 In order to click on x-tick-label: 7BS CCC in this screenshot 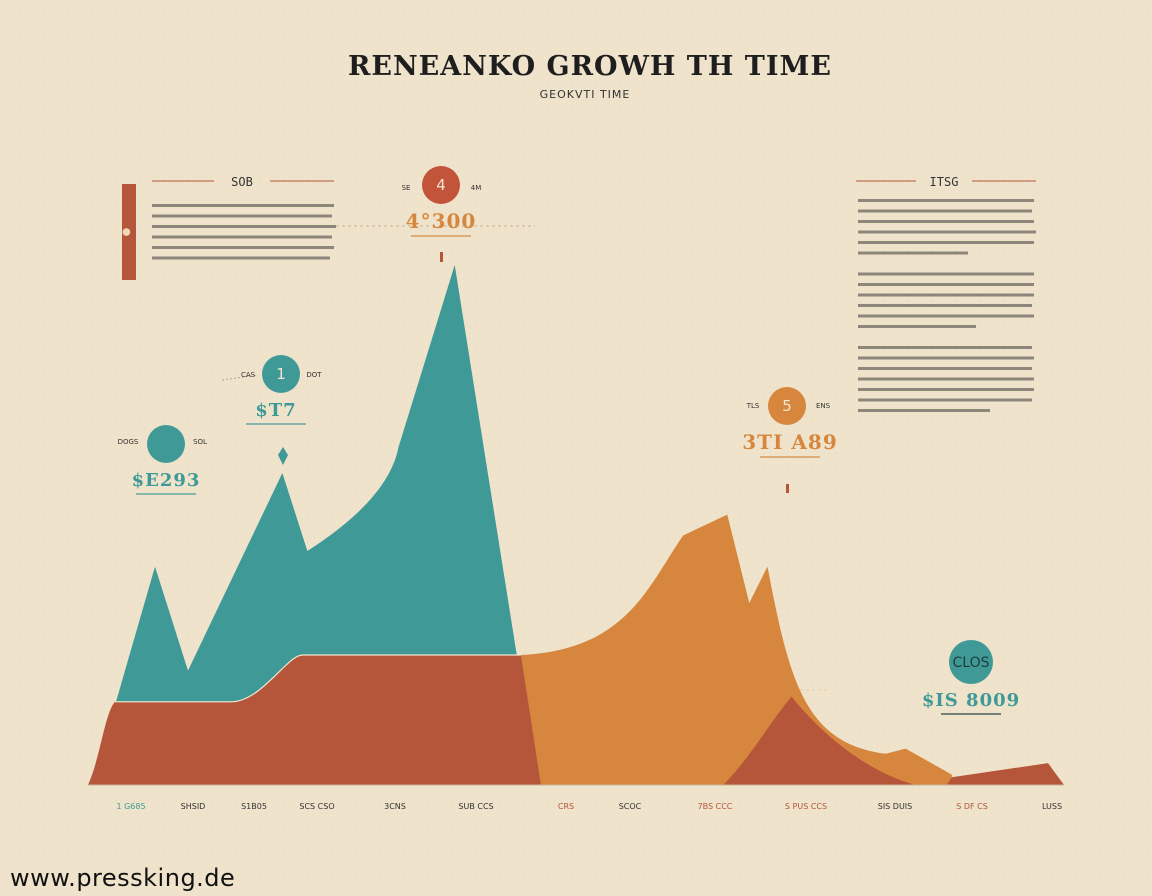, I will do `click(715, 806)`.